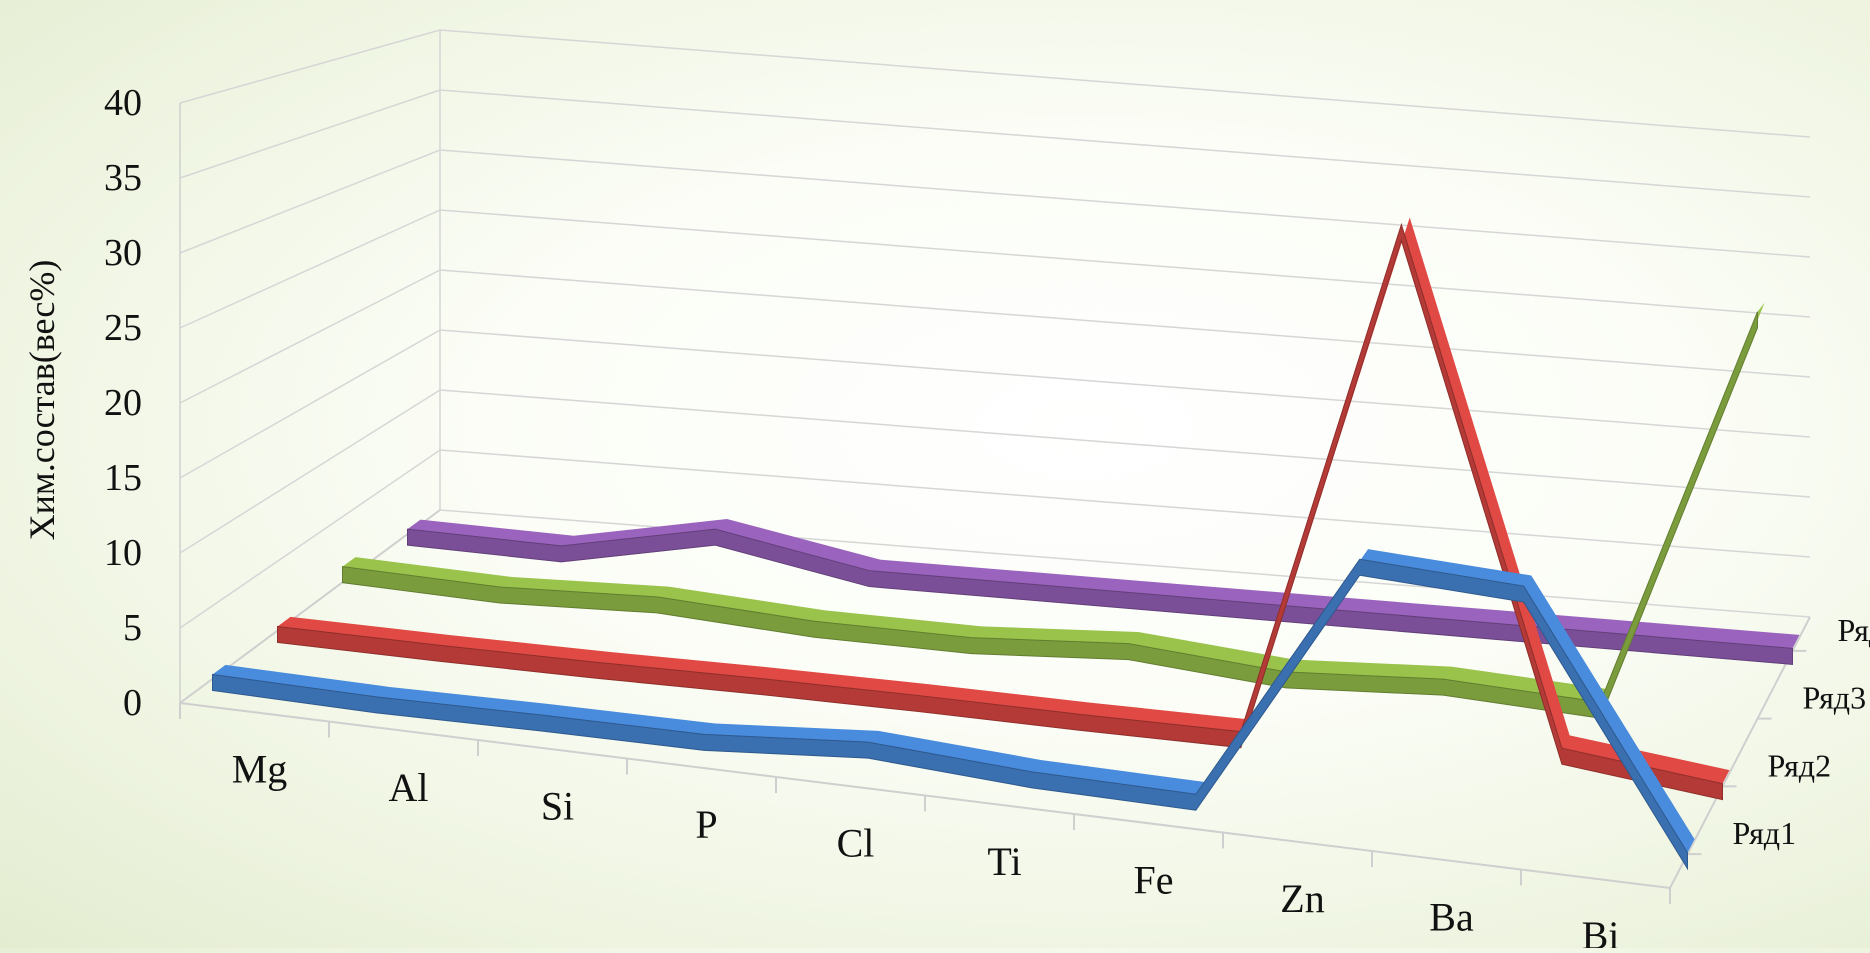  What do you see at coordinates (1004, 861) in the screenshot?
I see `x-tick-label: Ti` at bounding box center [1004, 861].